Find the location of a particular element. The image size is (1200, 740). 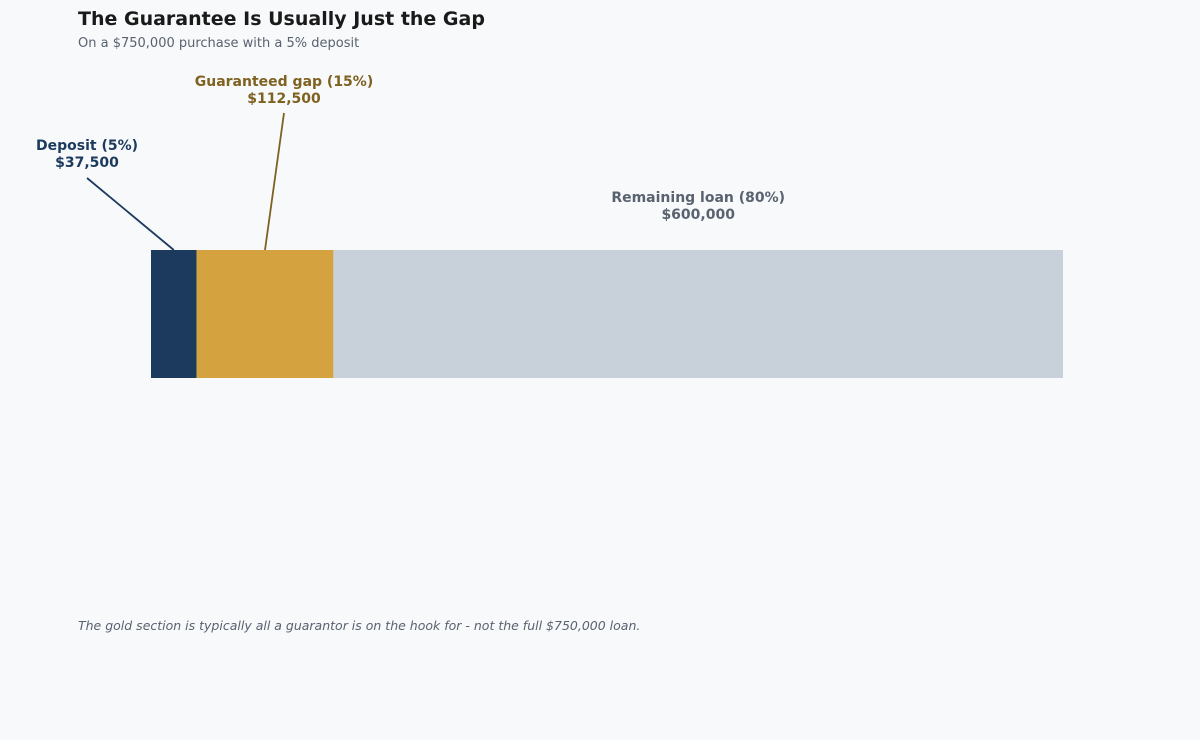

bar-segment-loan is located at coordinates (698, 314).